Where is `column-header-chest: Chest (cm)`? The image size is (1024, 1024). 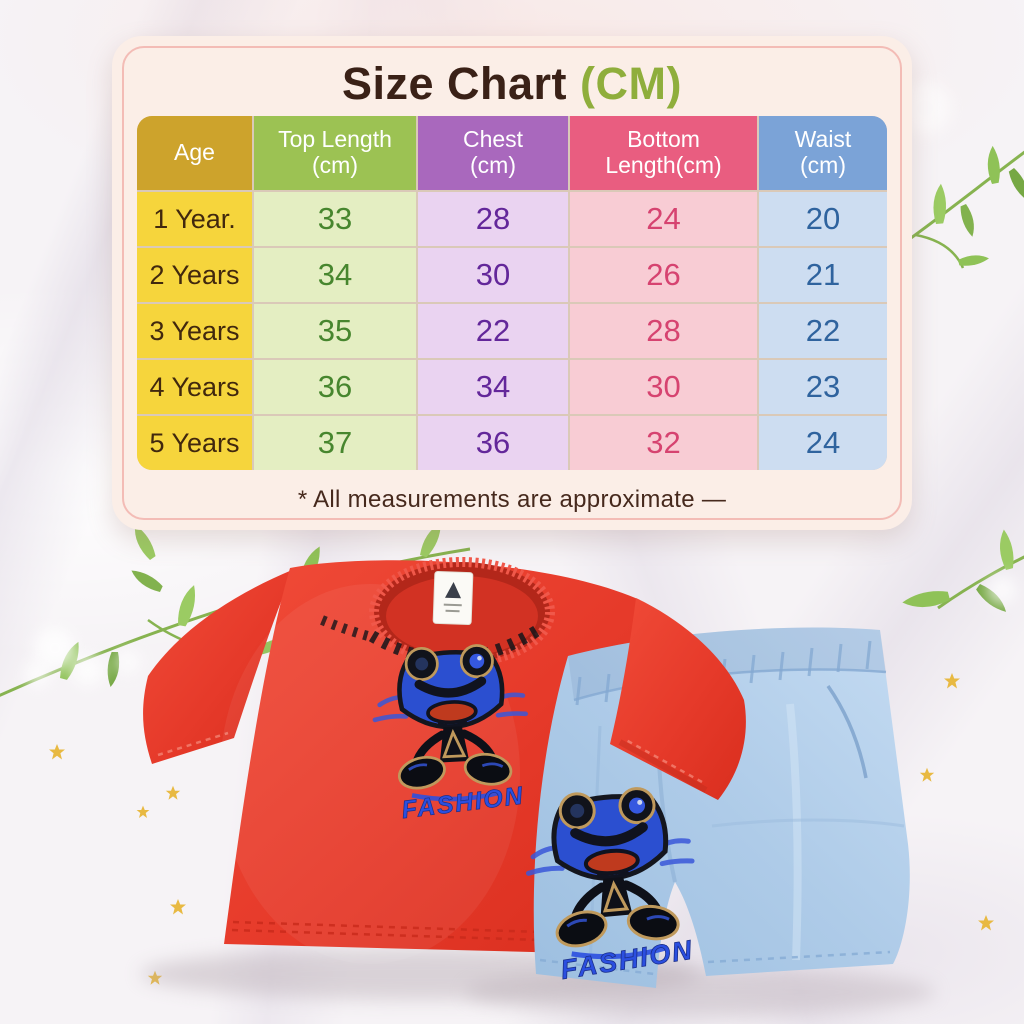
column-header-chest: Chest (cm) is located at coordinates (493, 153).